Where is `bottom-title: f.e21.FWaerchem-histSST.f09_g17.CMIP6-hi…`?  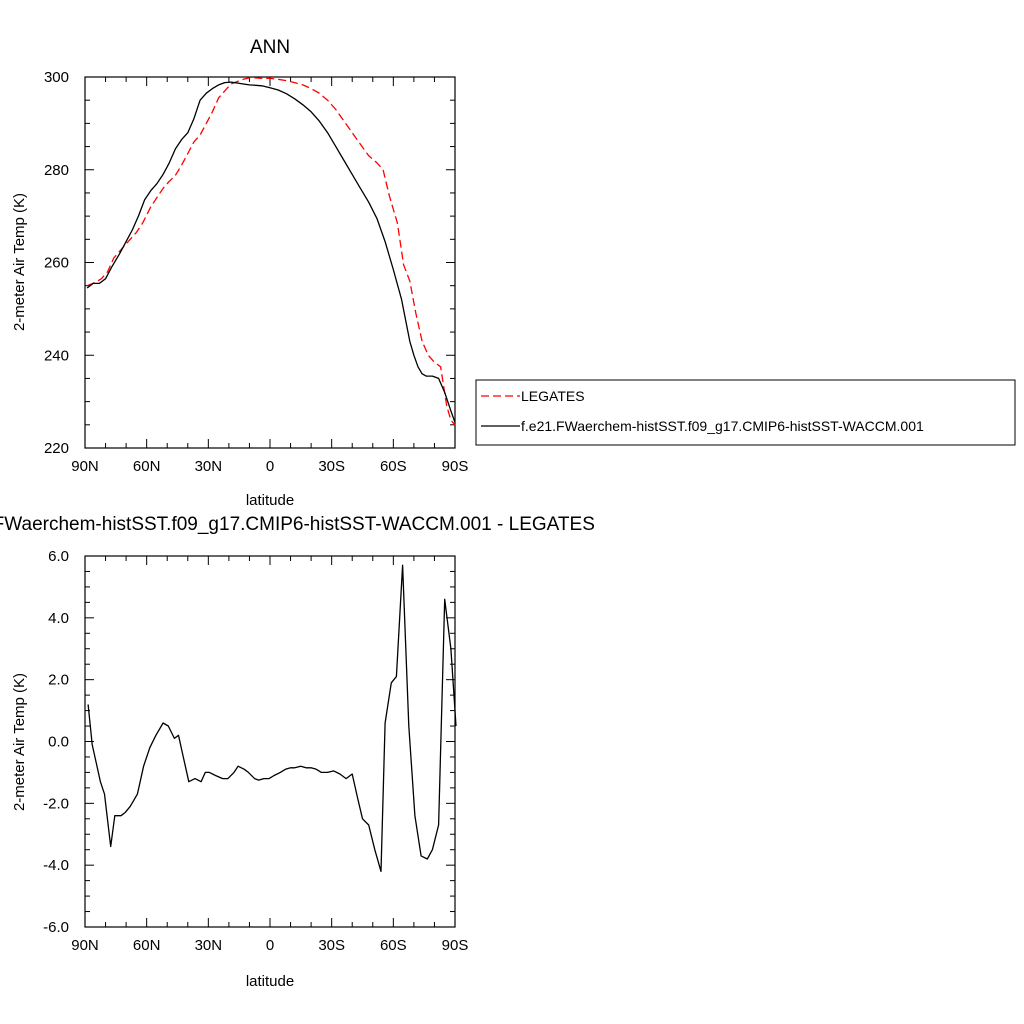
bottom-title: f.e21.FWaerchem-histSST.f09_g17.CMIP6-hi… is located at coordinates (297, 524).